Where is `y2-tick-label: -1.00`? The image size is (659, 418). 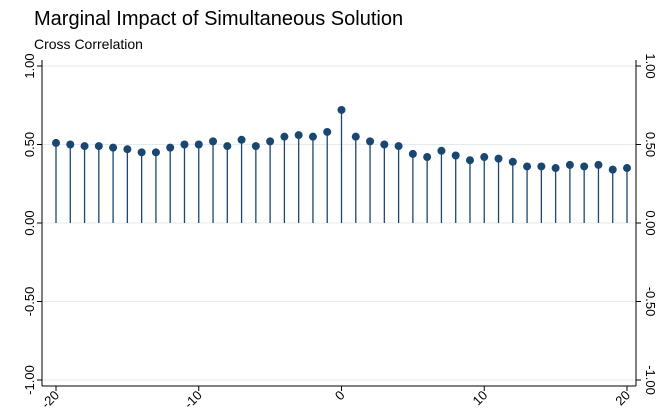
y2-tick-label: -1.00 is located at coordinates (650, 380).